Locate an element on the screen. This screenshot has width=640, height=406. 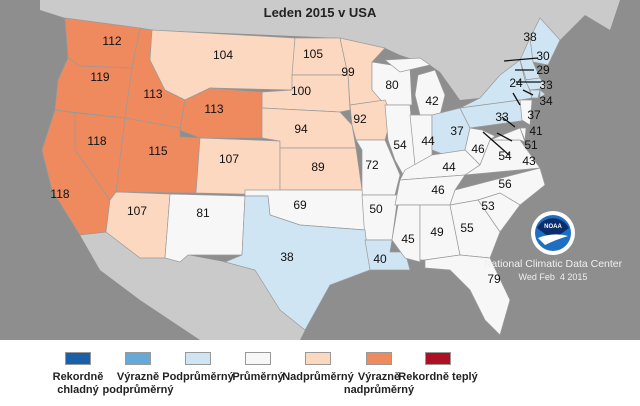
leader-lines is located at coordinates (511, 106).